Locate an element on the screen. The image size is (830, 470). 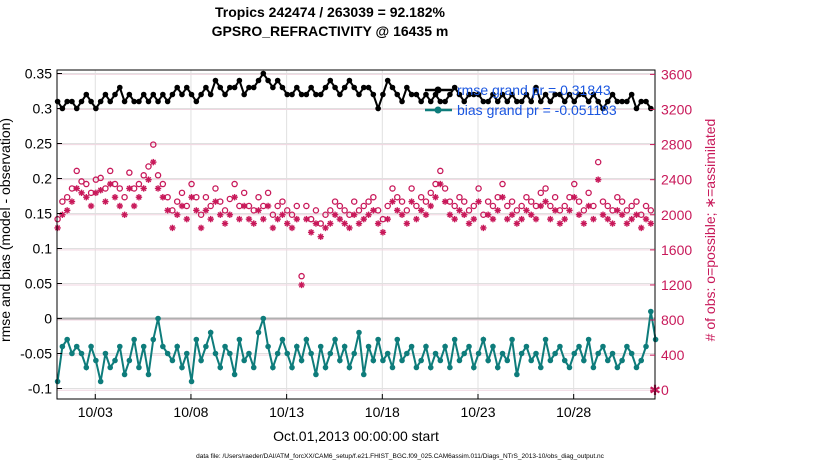
y-tick-label-right: 2000 is located at coordinates (676, 215).